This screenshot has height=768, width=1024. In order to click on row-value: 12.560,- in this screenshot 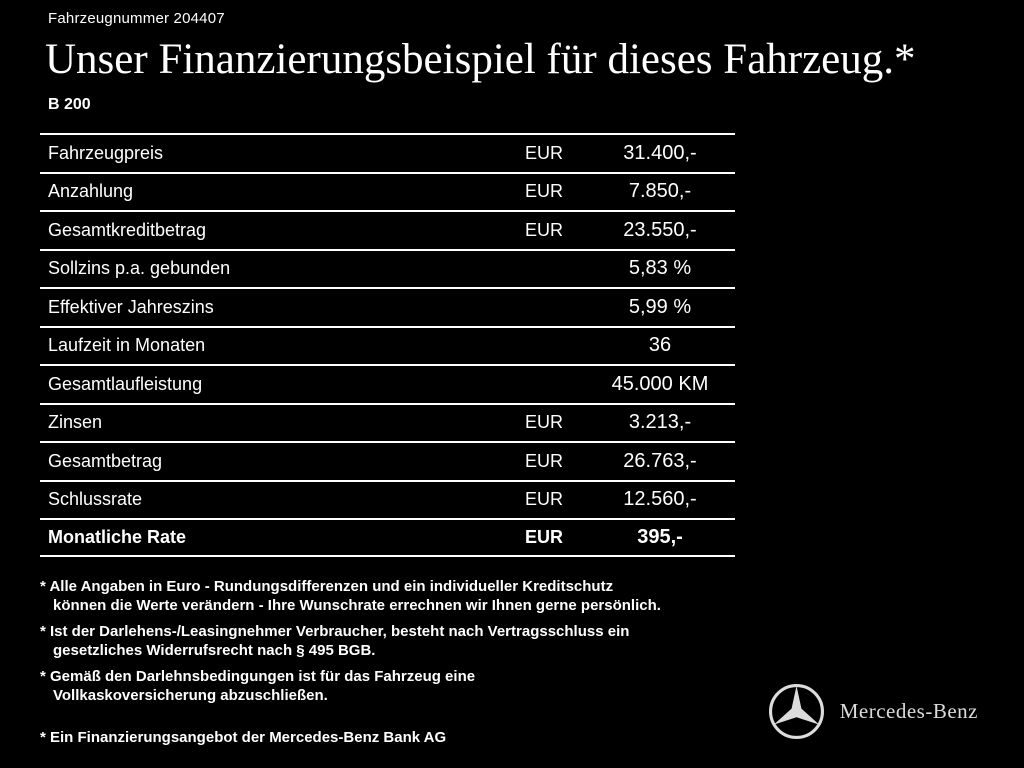, I will do `click(660, 499)`.